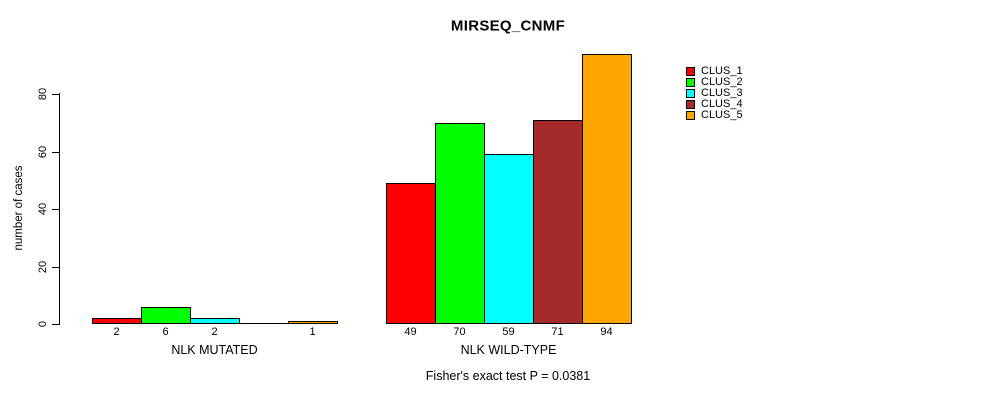 This screenshot has height=400, width=990. What do you see at coordinates (411, 253) in the screenshot?
I see `bar-CLUS_1-nlk-wild-type` at bounding box center [411, 253].